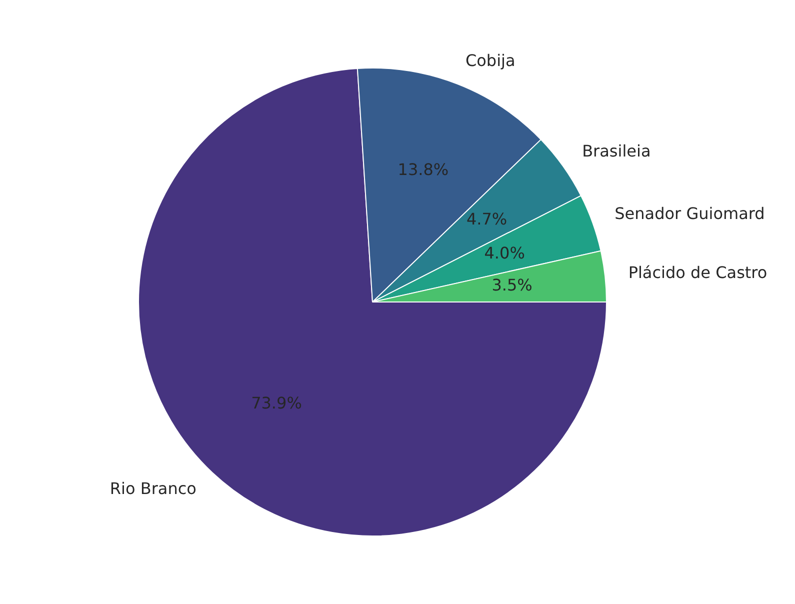  I want to click on slice-label: Rio Branco, so click(153, 488).